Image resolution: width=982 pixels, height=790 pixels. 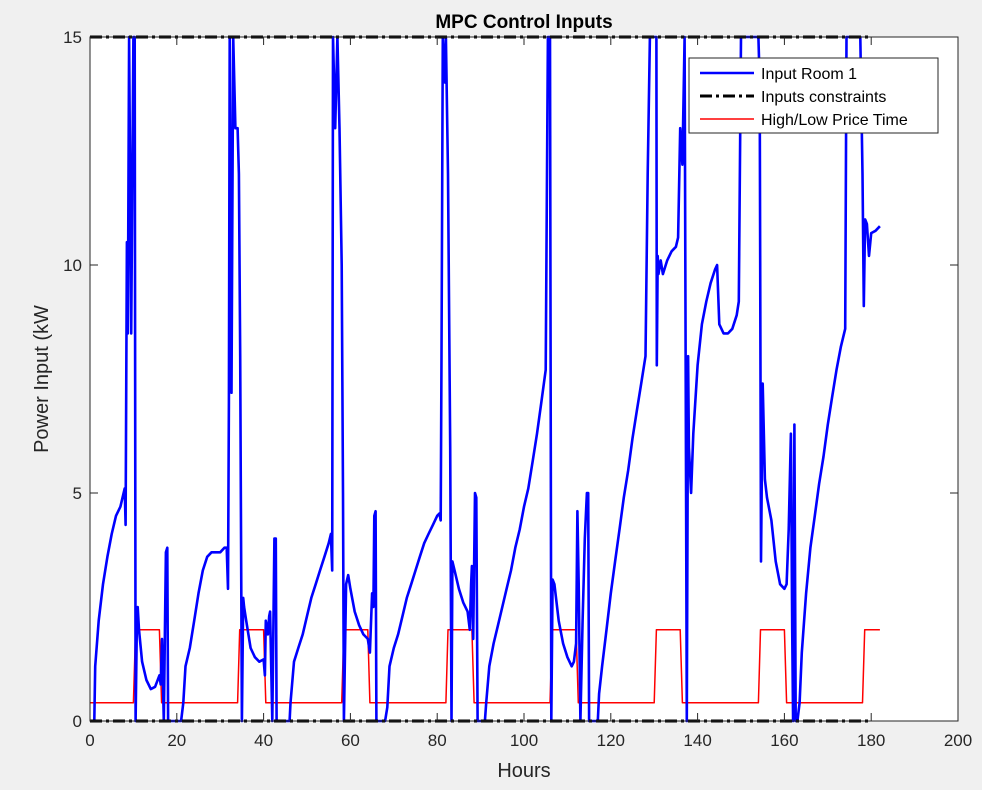 I want to click on x-axis-label: Hours, so click(x=523, y=771).